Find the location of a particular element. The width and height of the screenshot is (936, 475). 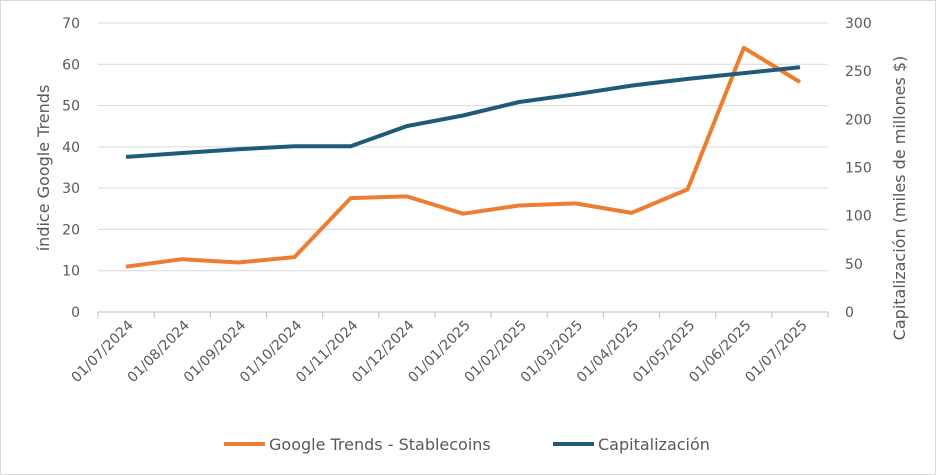

y-left-tick-label: 0 is located at coordinates (75, 313).